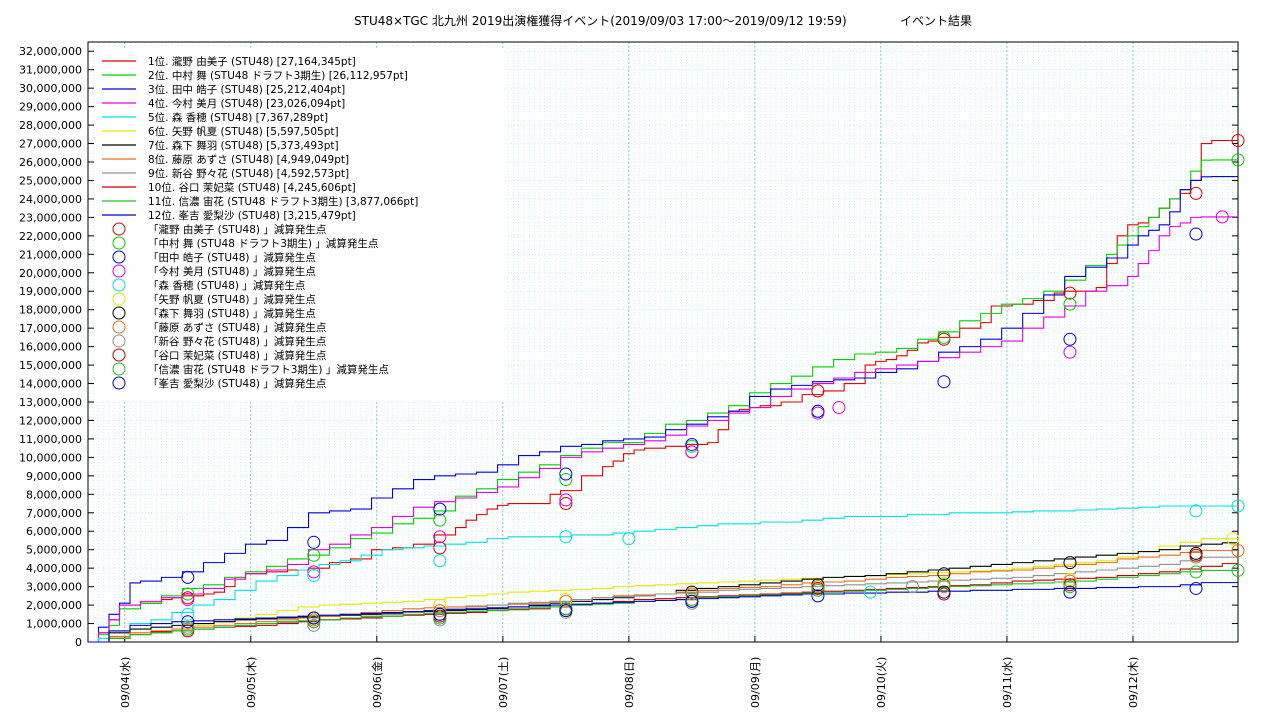 The height and width of the screenshot is (720, 1280). Describe the element at coordinates (246, 89) in the screenshot. I see `legend-series-label: 3位. 田中 皓子 (STU48) [25,212,404pt]` at that location.